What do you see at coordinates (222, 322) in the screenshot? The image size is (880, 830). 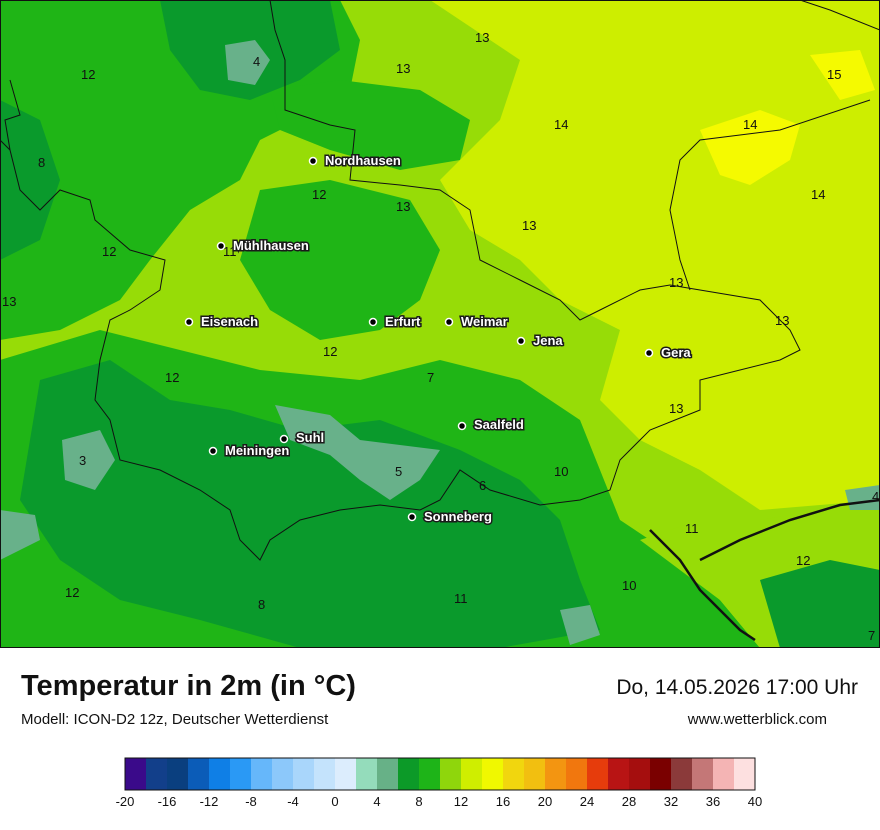 I see `city-eisenach: Eisenach` at bounding box center [222, 322].